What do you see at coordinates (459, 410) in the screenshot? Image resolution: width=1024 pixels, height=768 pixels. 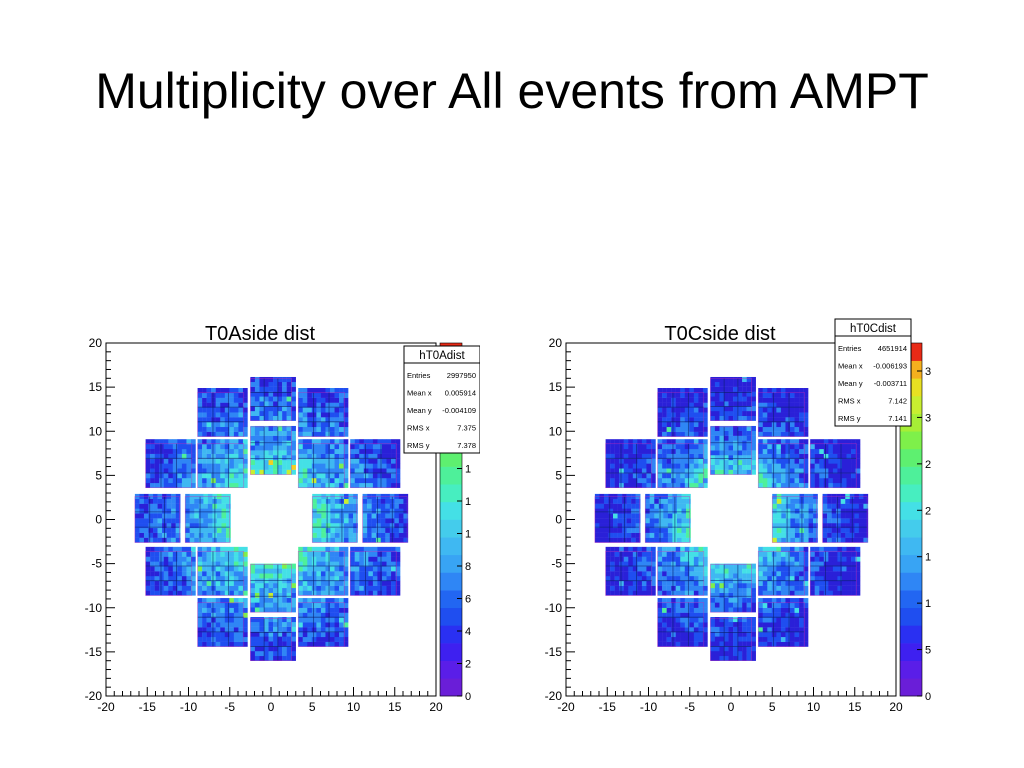 I see `stats-value: -0.004109` at bounding box center [459, 410].